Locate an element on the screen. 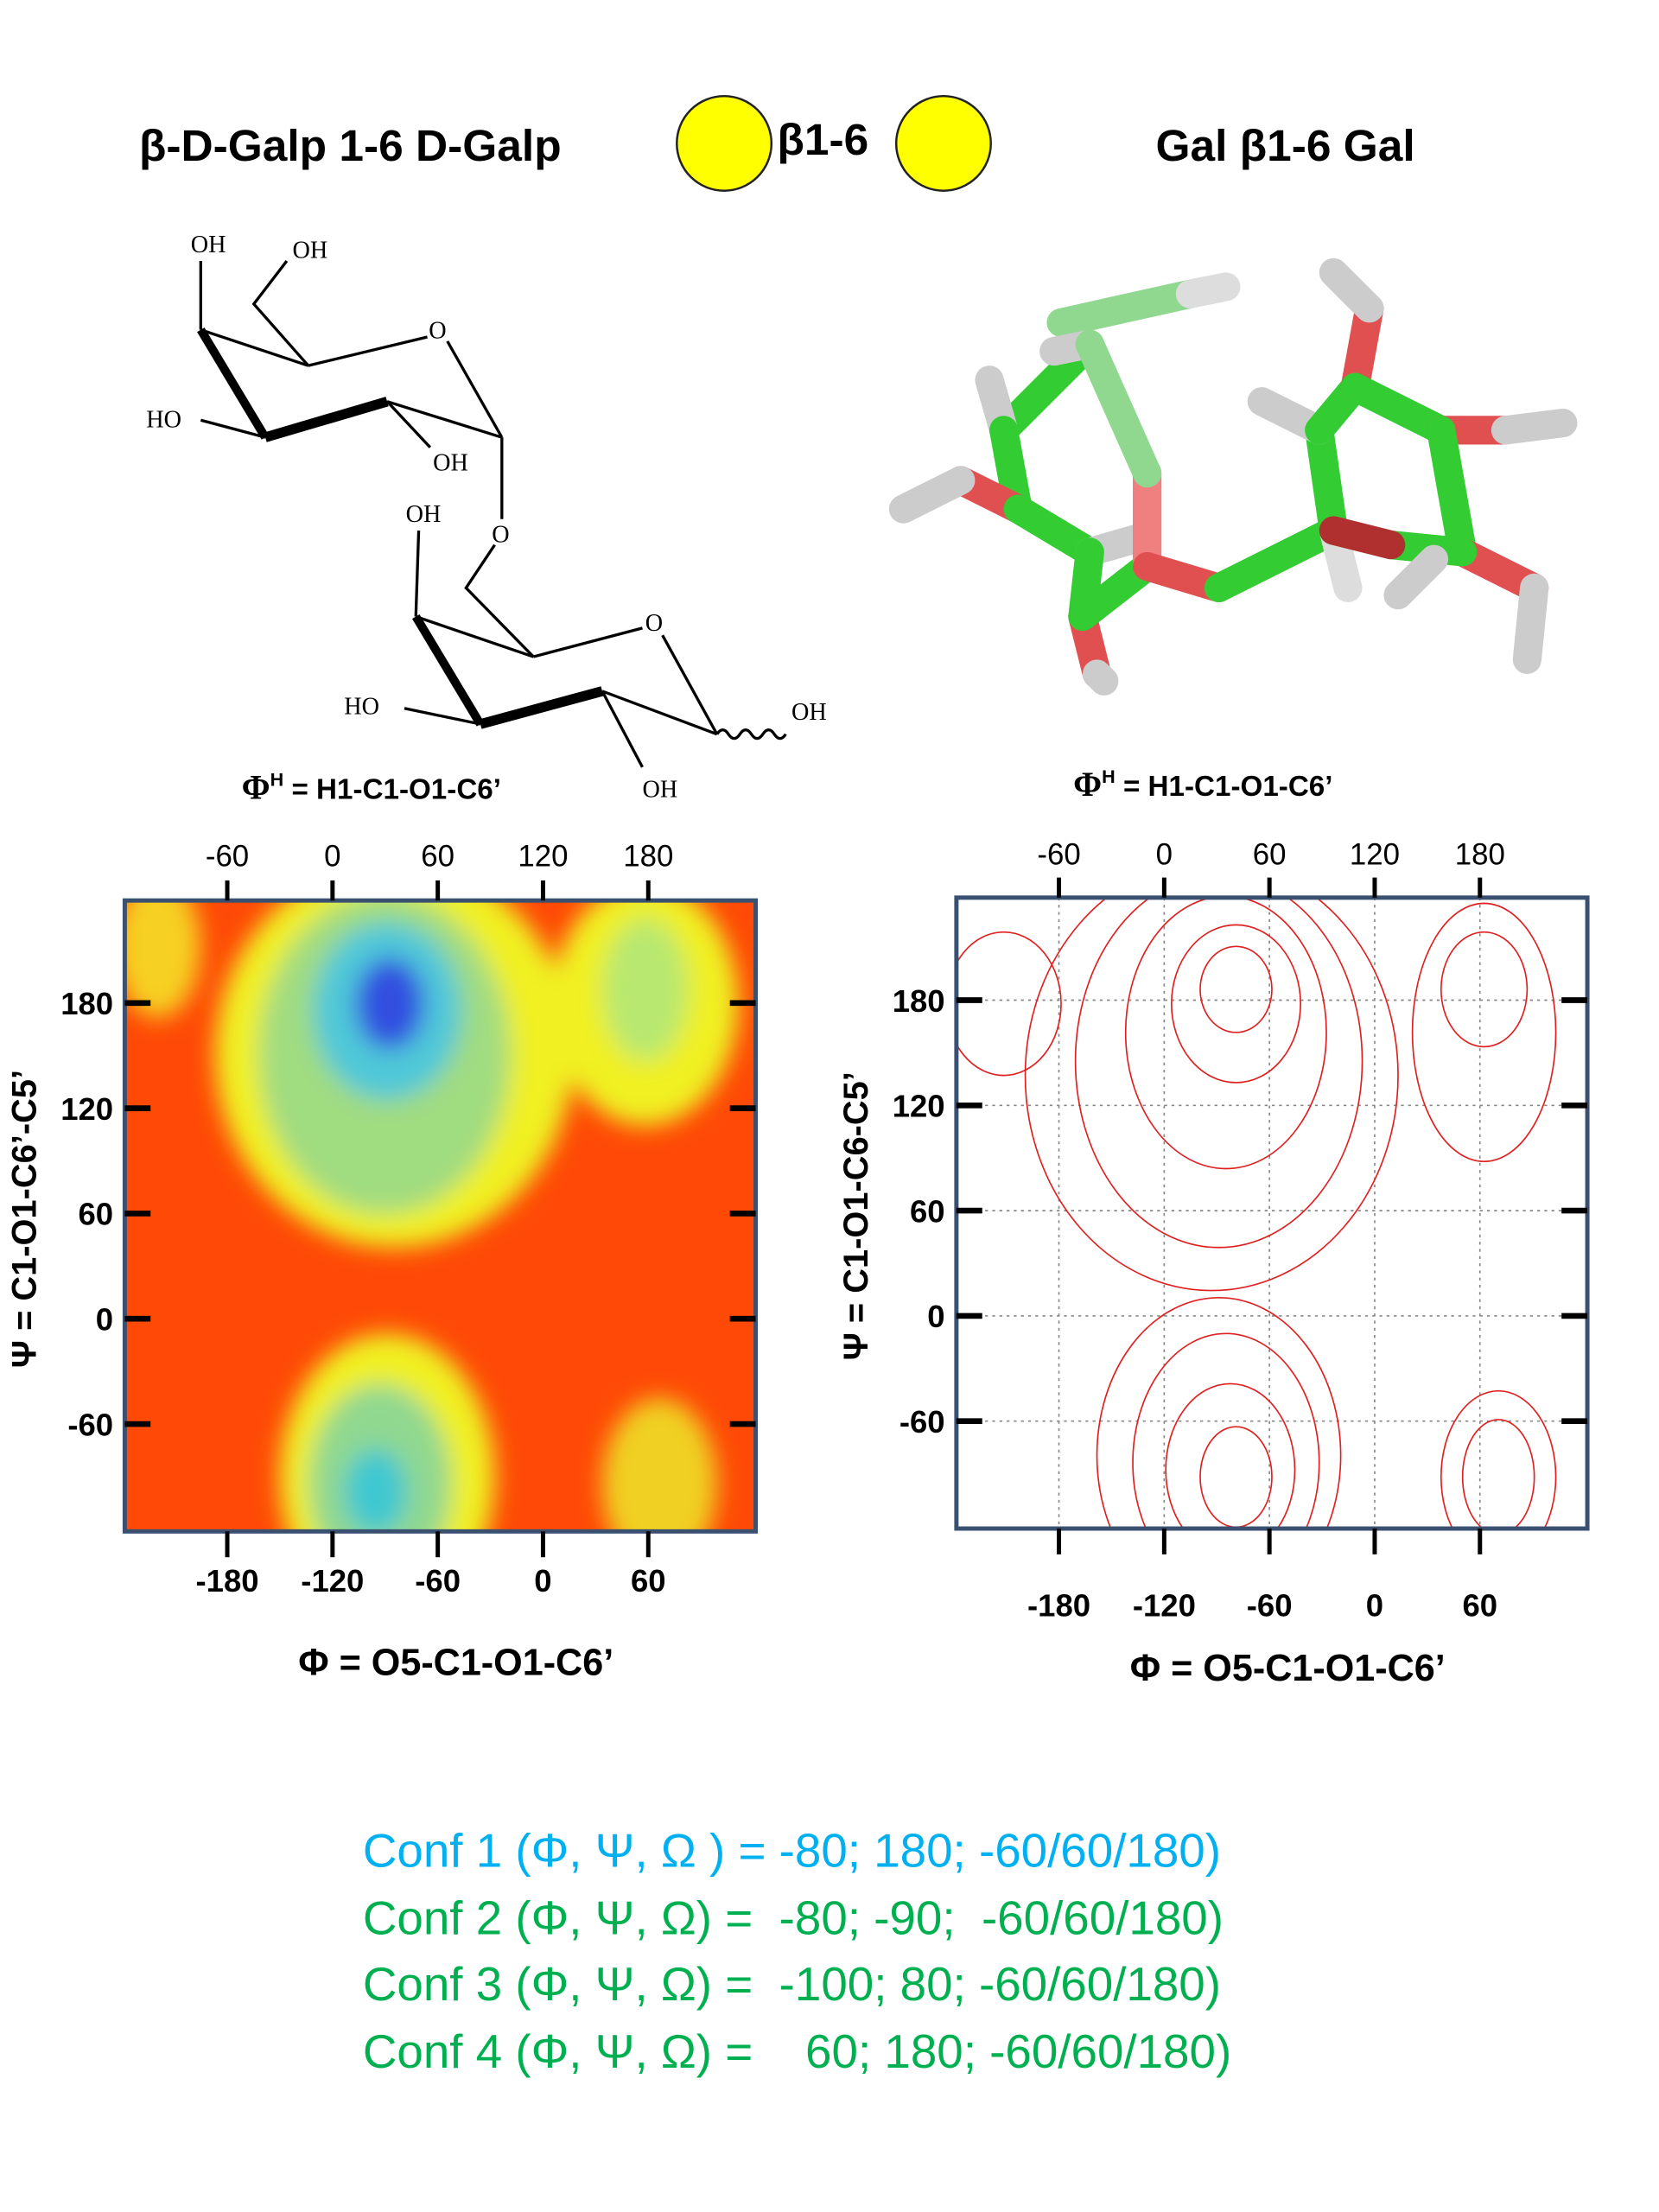 This screenshot has height=2212, width=1659. contour-plot is located at coordinates (1272, 1213).